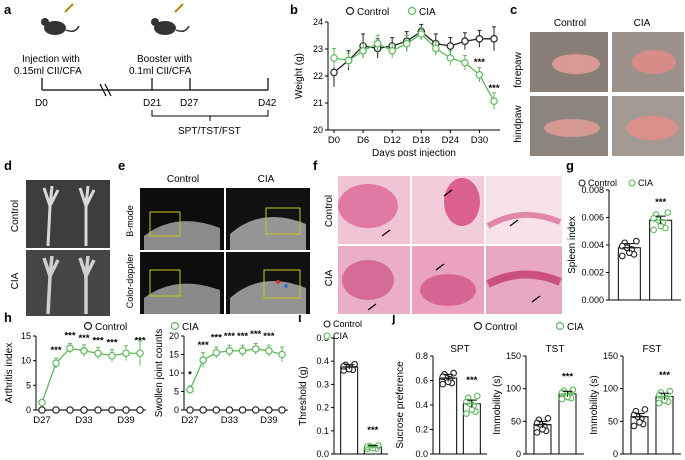  I want to click on booster-line-1: Booster with, so click(164, 59).